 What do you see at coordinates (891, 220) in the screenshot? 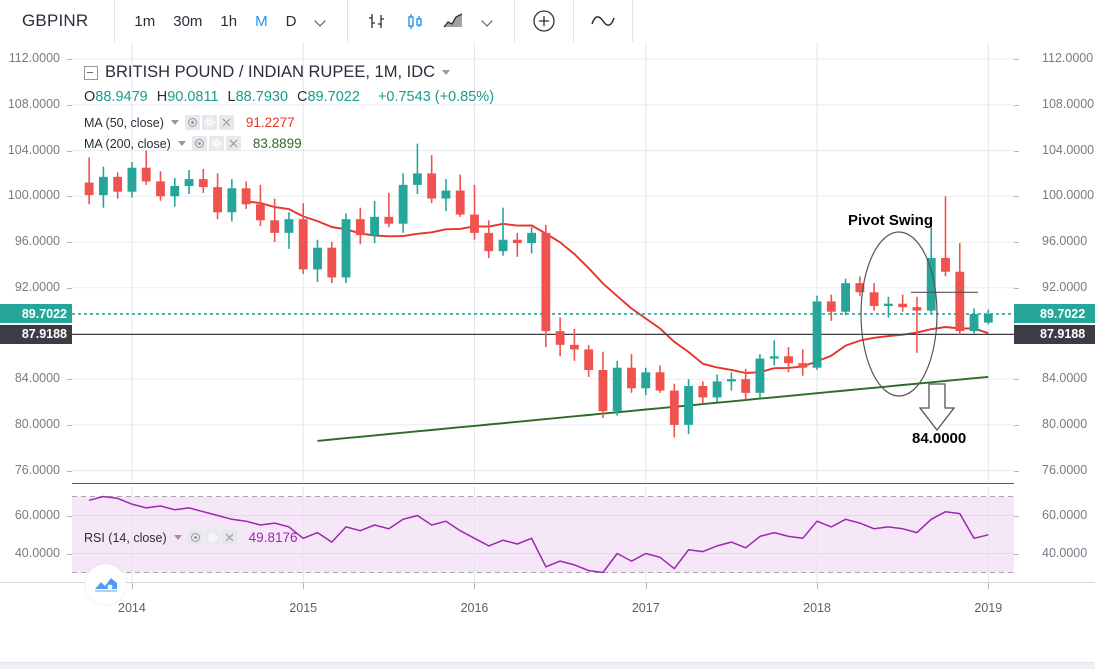
I see `pivot-swing-label: Pivot Swing` at bounding box center [891, 220].